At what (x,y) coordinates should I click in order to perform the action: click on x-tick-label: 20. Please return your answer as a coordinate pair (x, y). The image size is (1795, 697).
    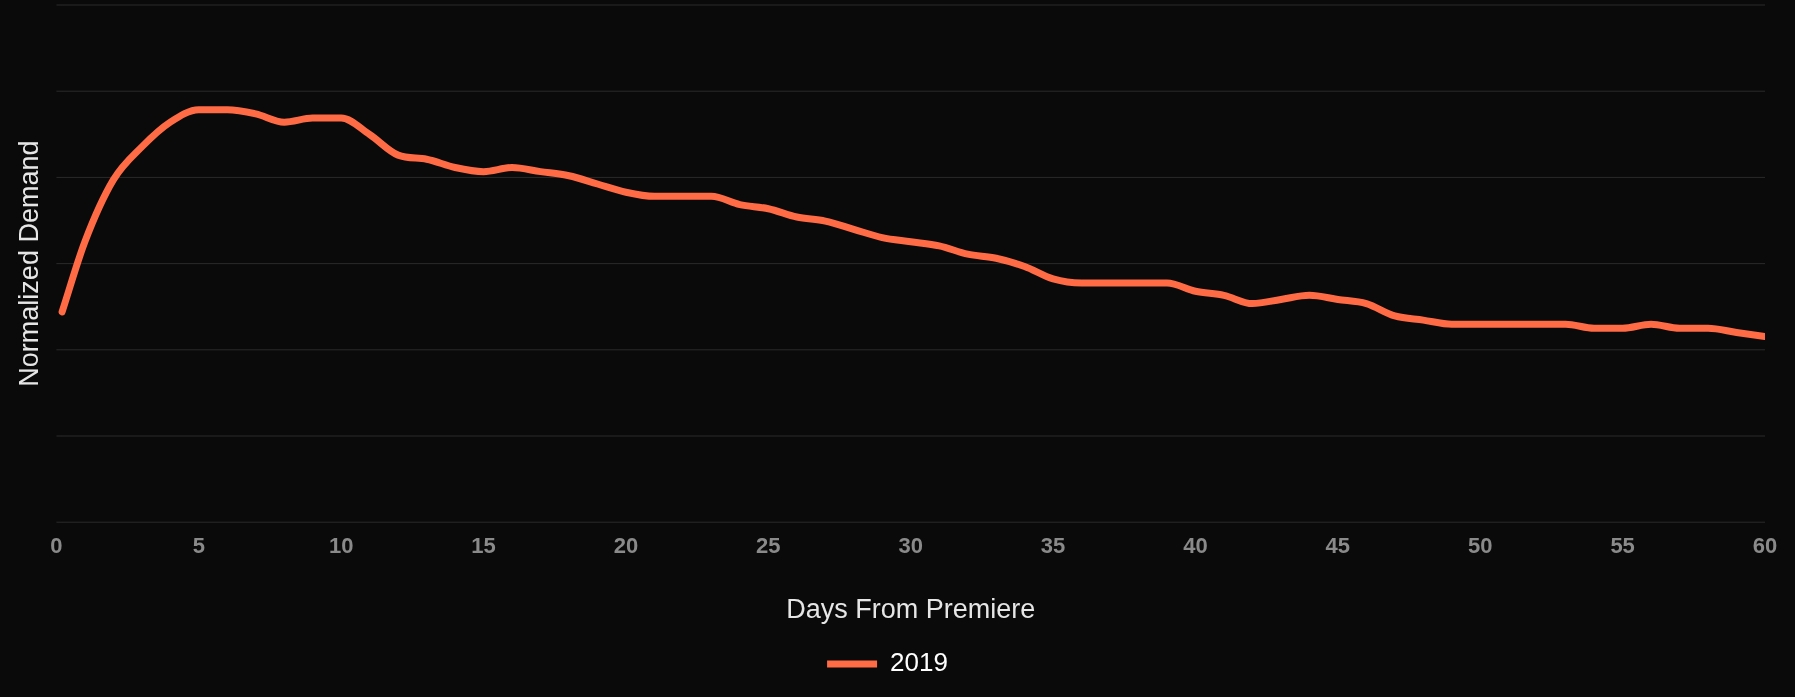
    Looking at the image, I should click on (626, 546).